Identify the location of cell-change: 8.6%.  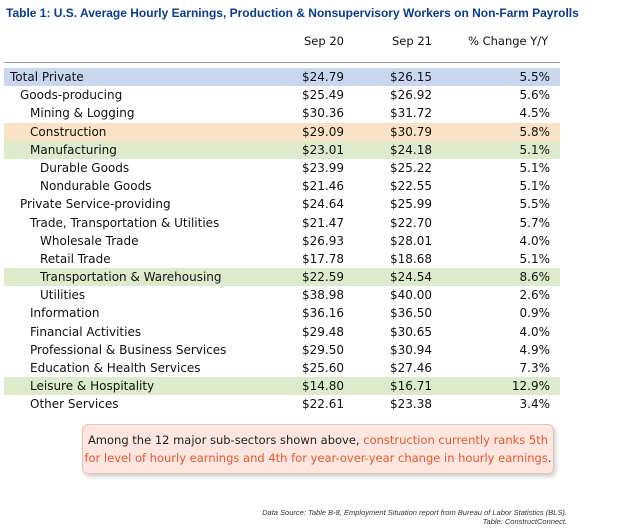
(535, 277).